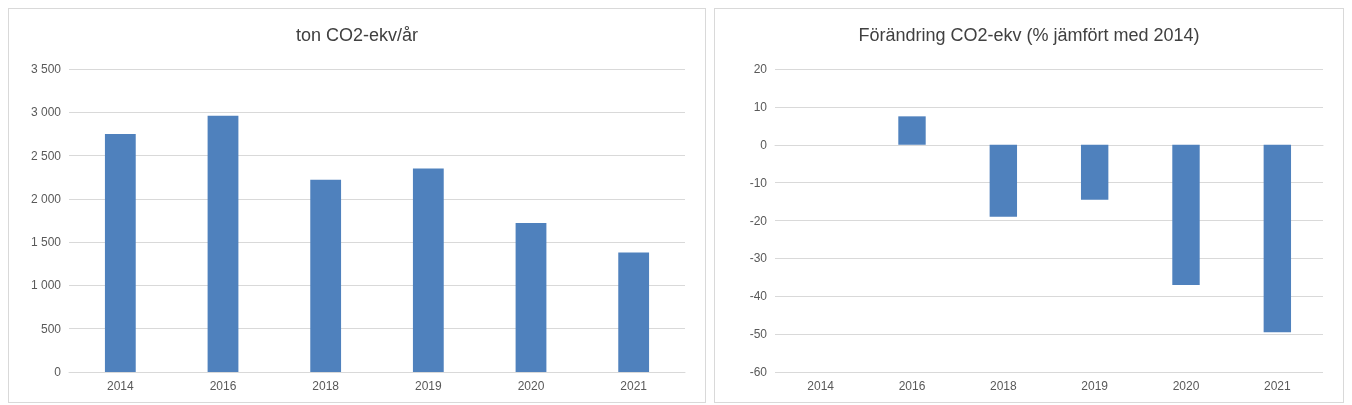  Describe the element at coordinates (1029, 35) in the screenshot. I see `chart-title: Förändring CO2-ekv (% jämfört med 2014)` at that location.